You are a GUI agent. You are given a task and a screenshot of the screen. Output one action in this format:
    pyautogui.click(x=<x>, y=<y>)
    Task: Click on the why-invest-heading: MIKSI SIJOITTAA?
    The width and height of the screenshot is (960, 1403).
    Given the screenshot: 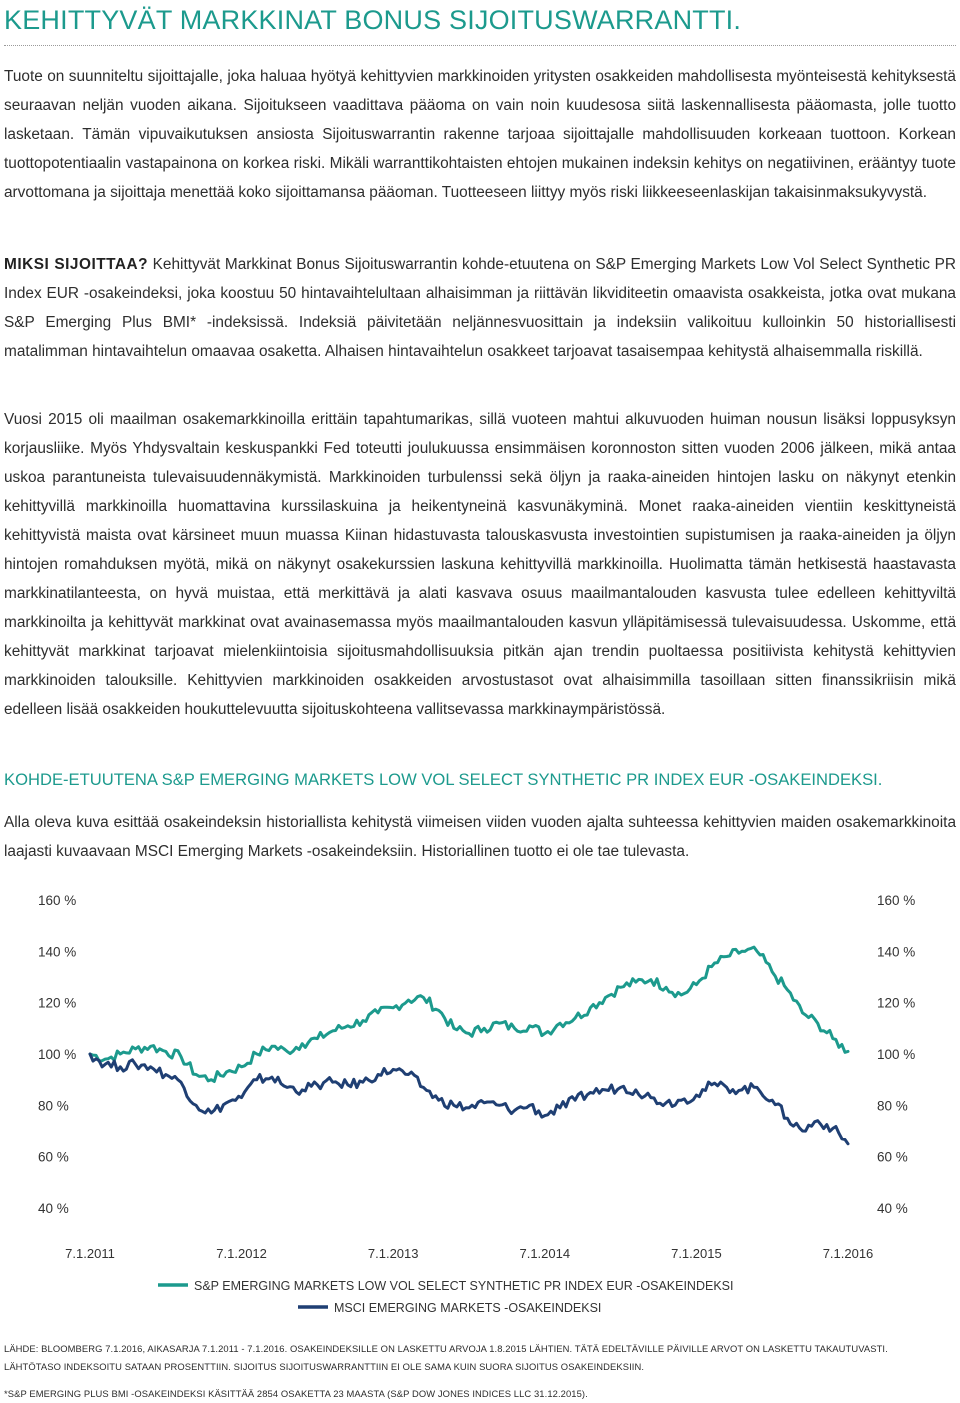 What is the action you would take?
    pyautogui.click(x=76, y=264)
    